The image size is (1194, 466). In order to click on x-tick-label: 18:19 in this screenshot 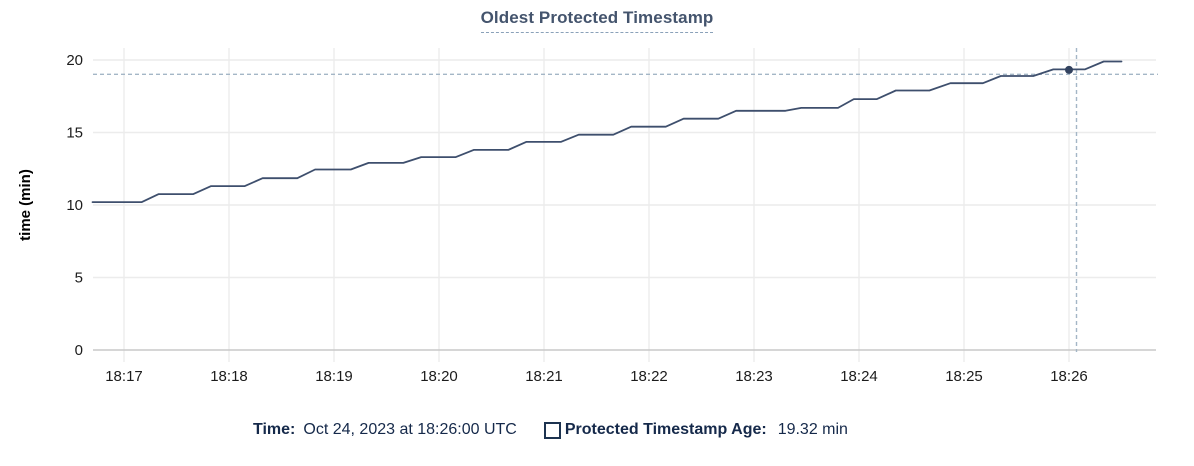, I will do `click(334, 376)`.